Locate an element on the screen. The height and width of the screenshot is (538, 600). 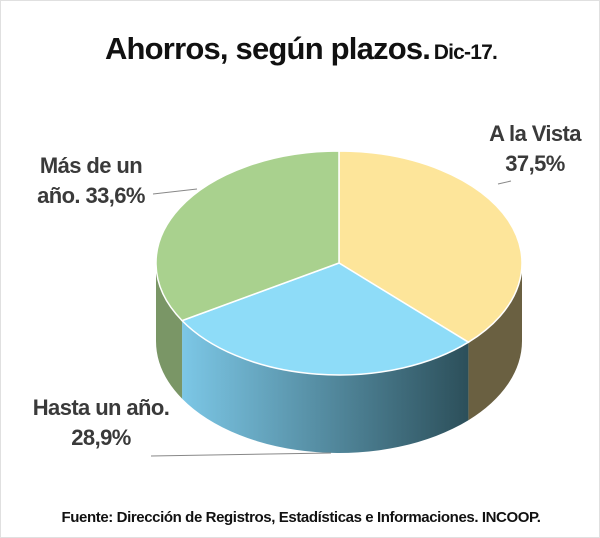
chart-title: Ahorros, según plazos. Dic-17. is located at coordinates (300, 49).